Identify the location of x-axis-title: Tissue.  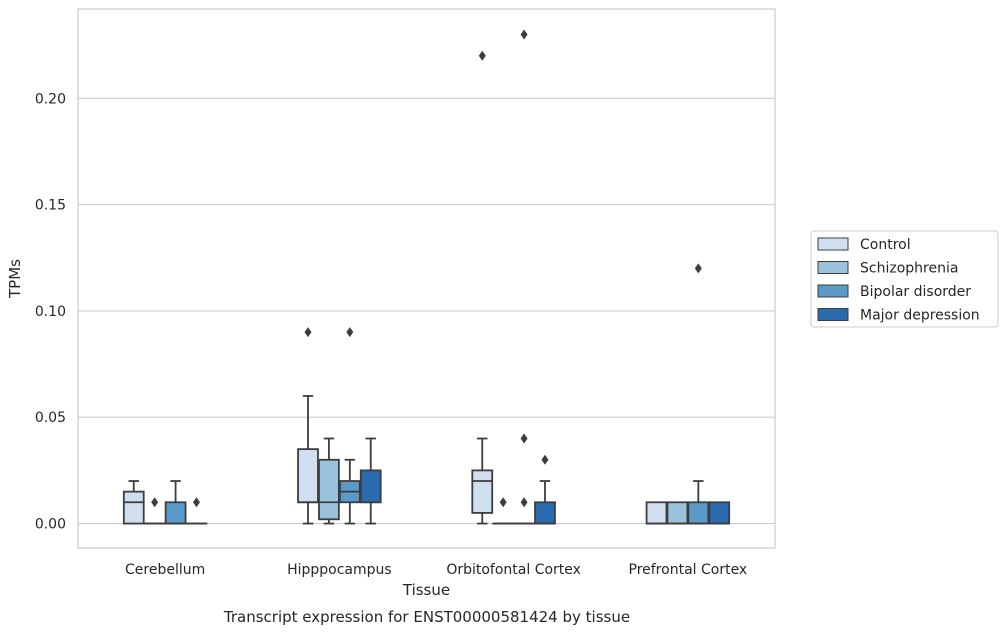
(426, 590).